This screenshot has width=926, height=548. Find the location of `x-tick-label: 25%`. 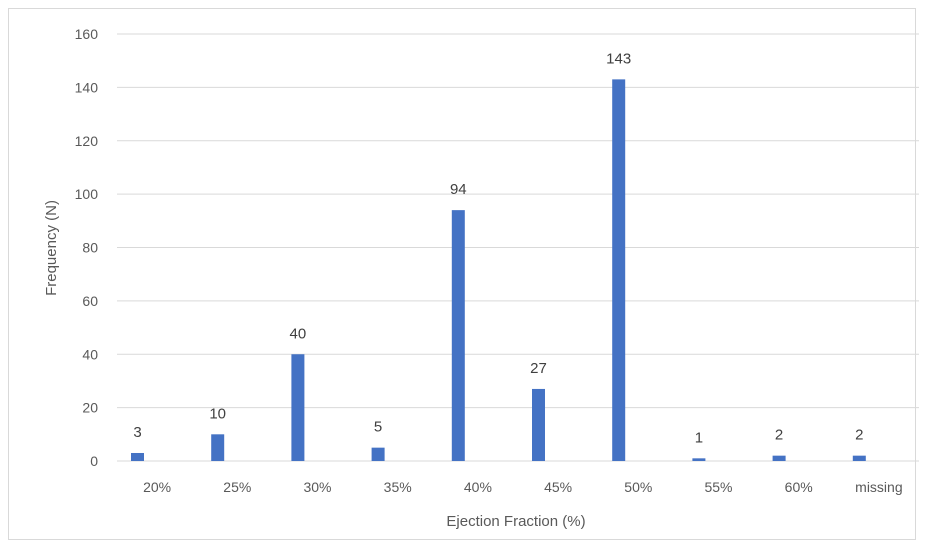

x-tick-label: 25% is located at coordinates (237, 487).